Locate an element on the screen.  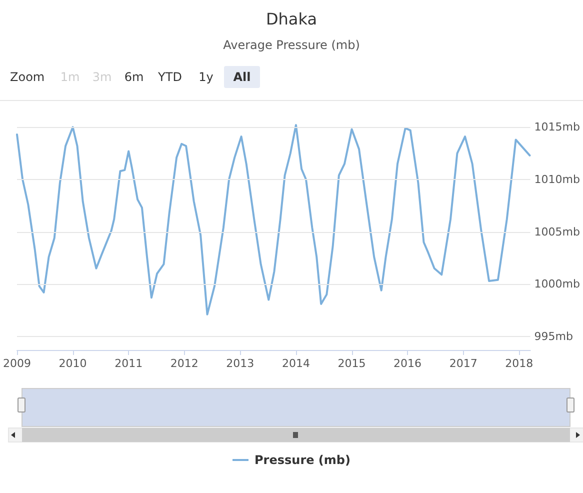
y-tick-label: 1010mb is located at coordinates (557, 179).